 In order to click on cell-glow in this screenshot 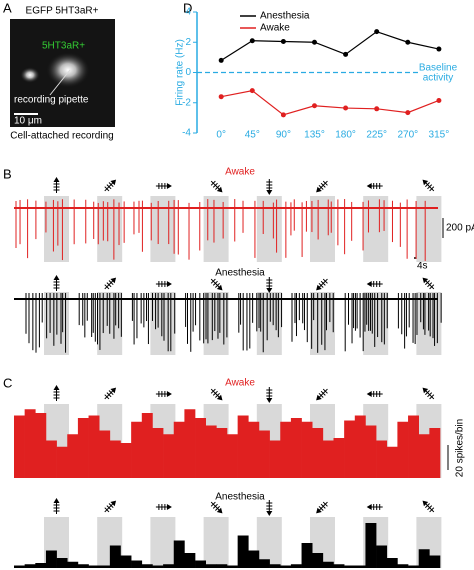, I will do `click(30, 75)`.